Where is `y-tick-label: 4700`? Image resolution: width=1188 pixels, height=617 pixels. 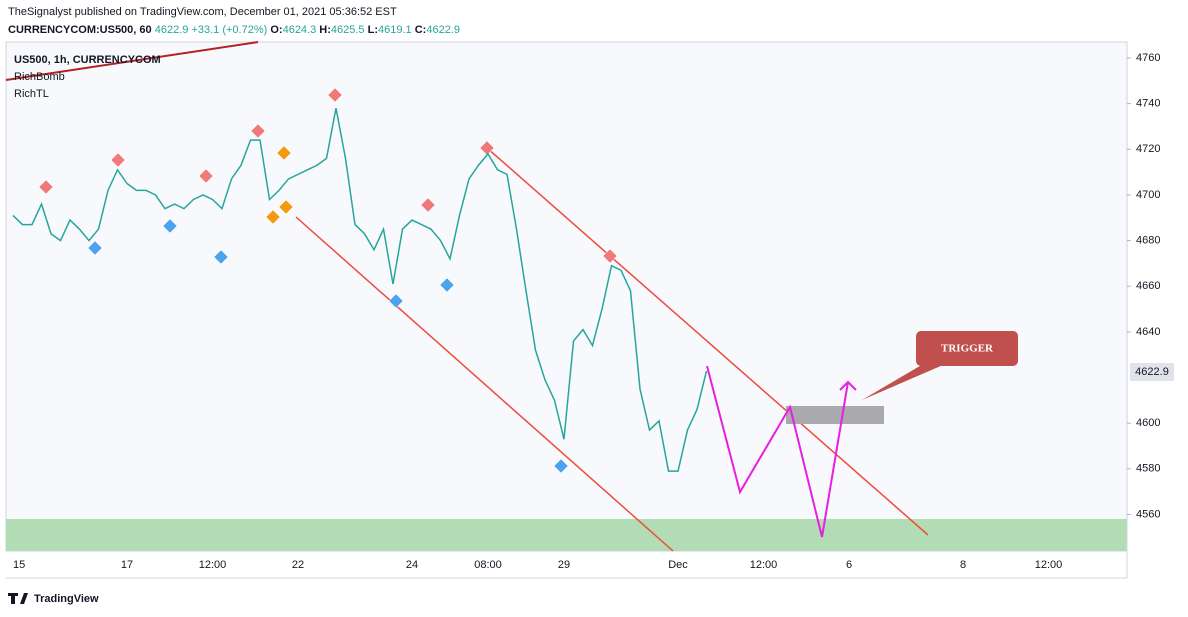
y-tick-label: 4700 is located at coordinates (1148, 195).